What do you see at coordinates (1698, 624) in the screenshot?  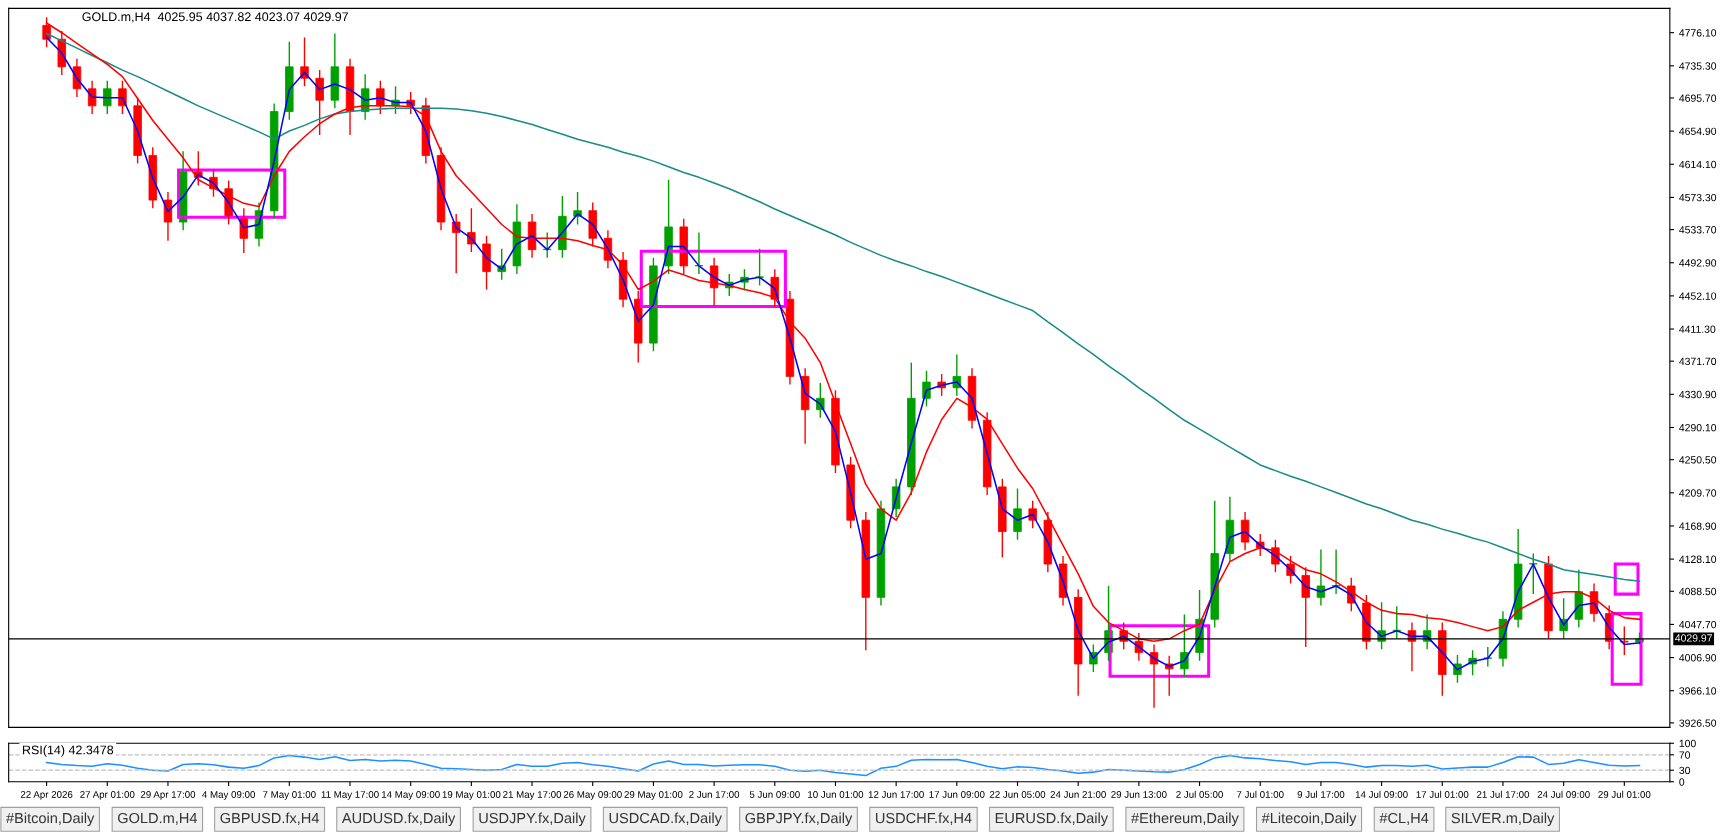 I see `y-tick-label: 4047.70` at bounding box center [1698, 624].